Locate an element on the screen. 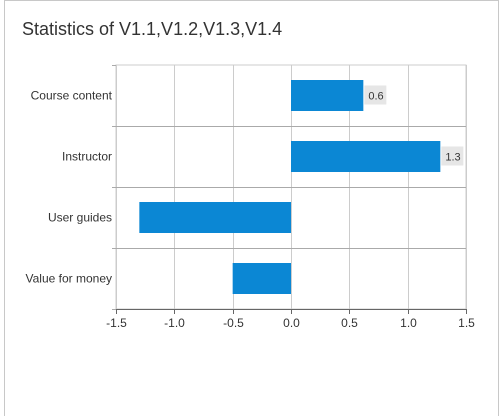 This screenshot has width=503, height=416. x-tick-label: -1.0 is located at coordinates (174, 323).